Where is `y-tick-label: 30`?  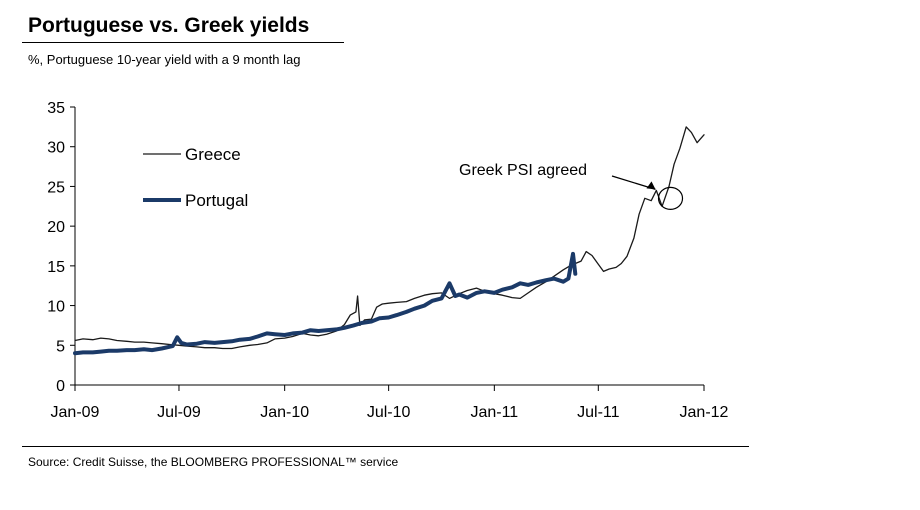 y-tick-label: 30 is located at coordinates (56, 148).